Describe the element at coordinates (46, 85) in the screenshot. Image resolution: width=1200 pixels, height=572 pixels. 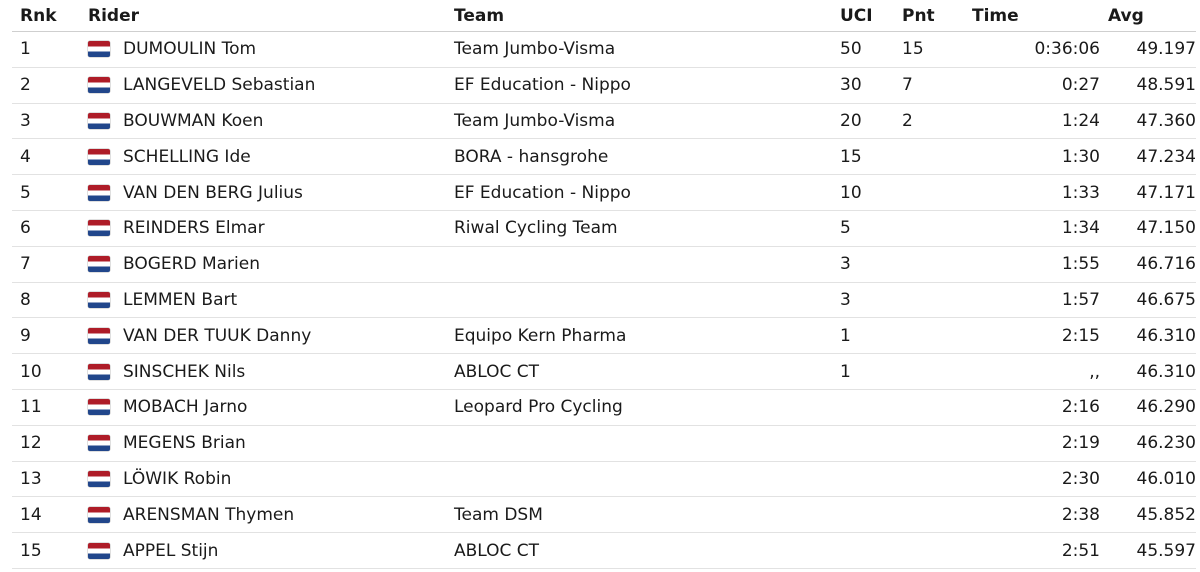
I see `rank-cell: 2` at that location.